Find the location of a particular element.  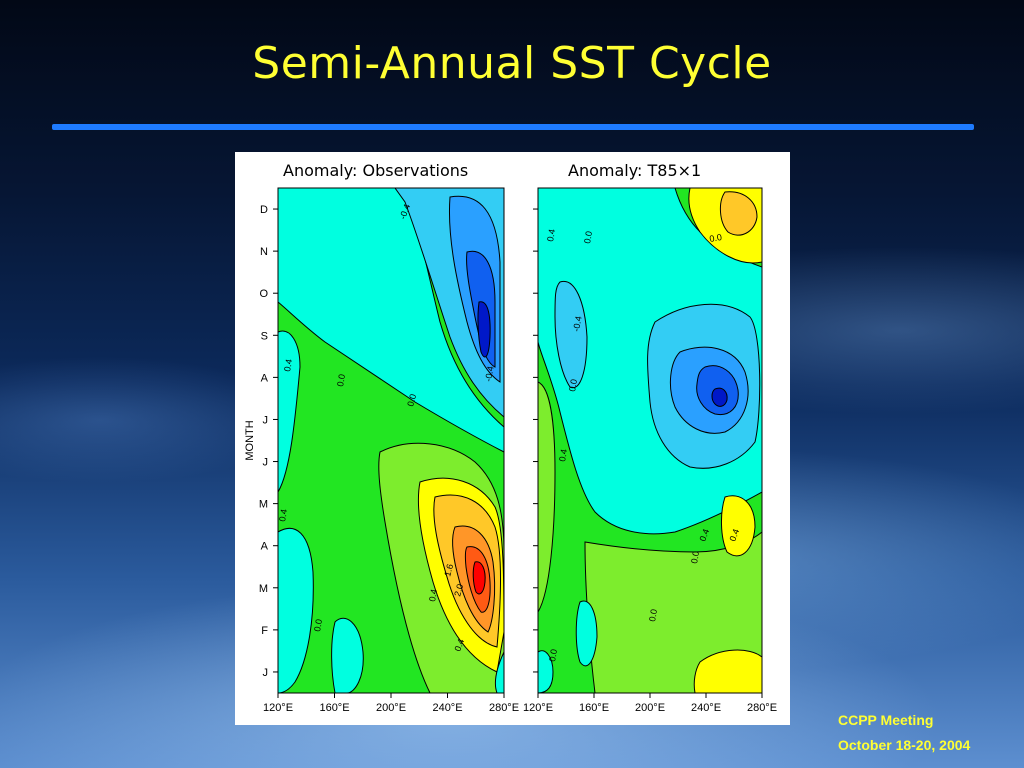

y-tick-label: F is located at coordinates (264, 631).